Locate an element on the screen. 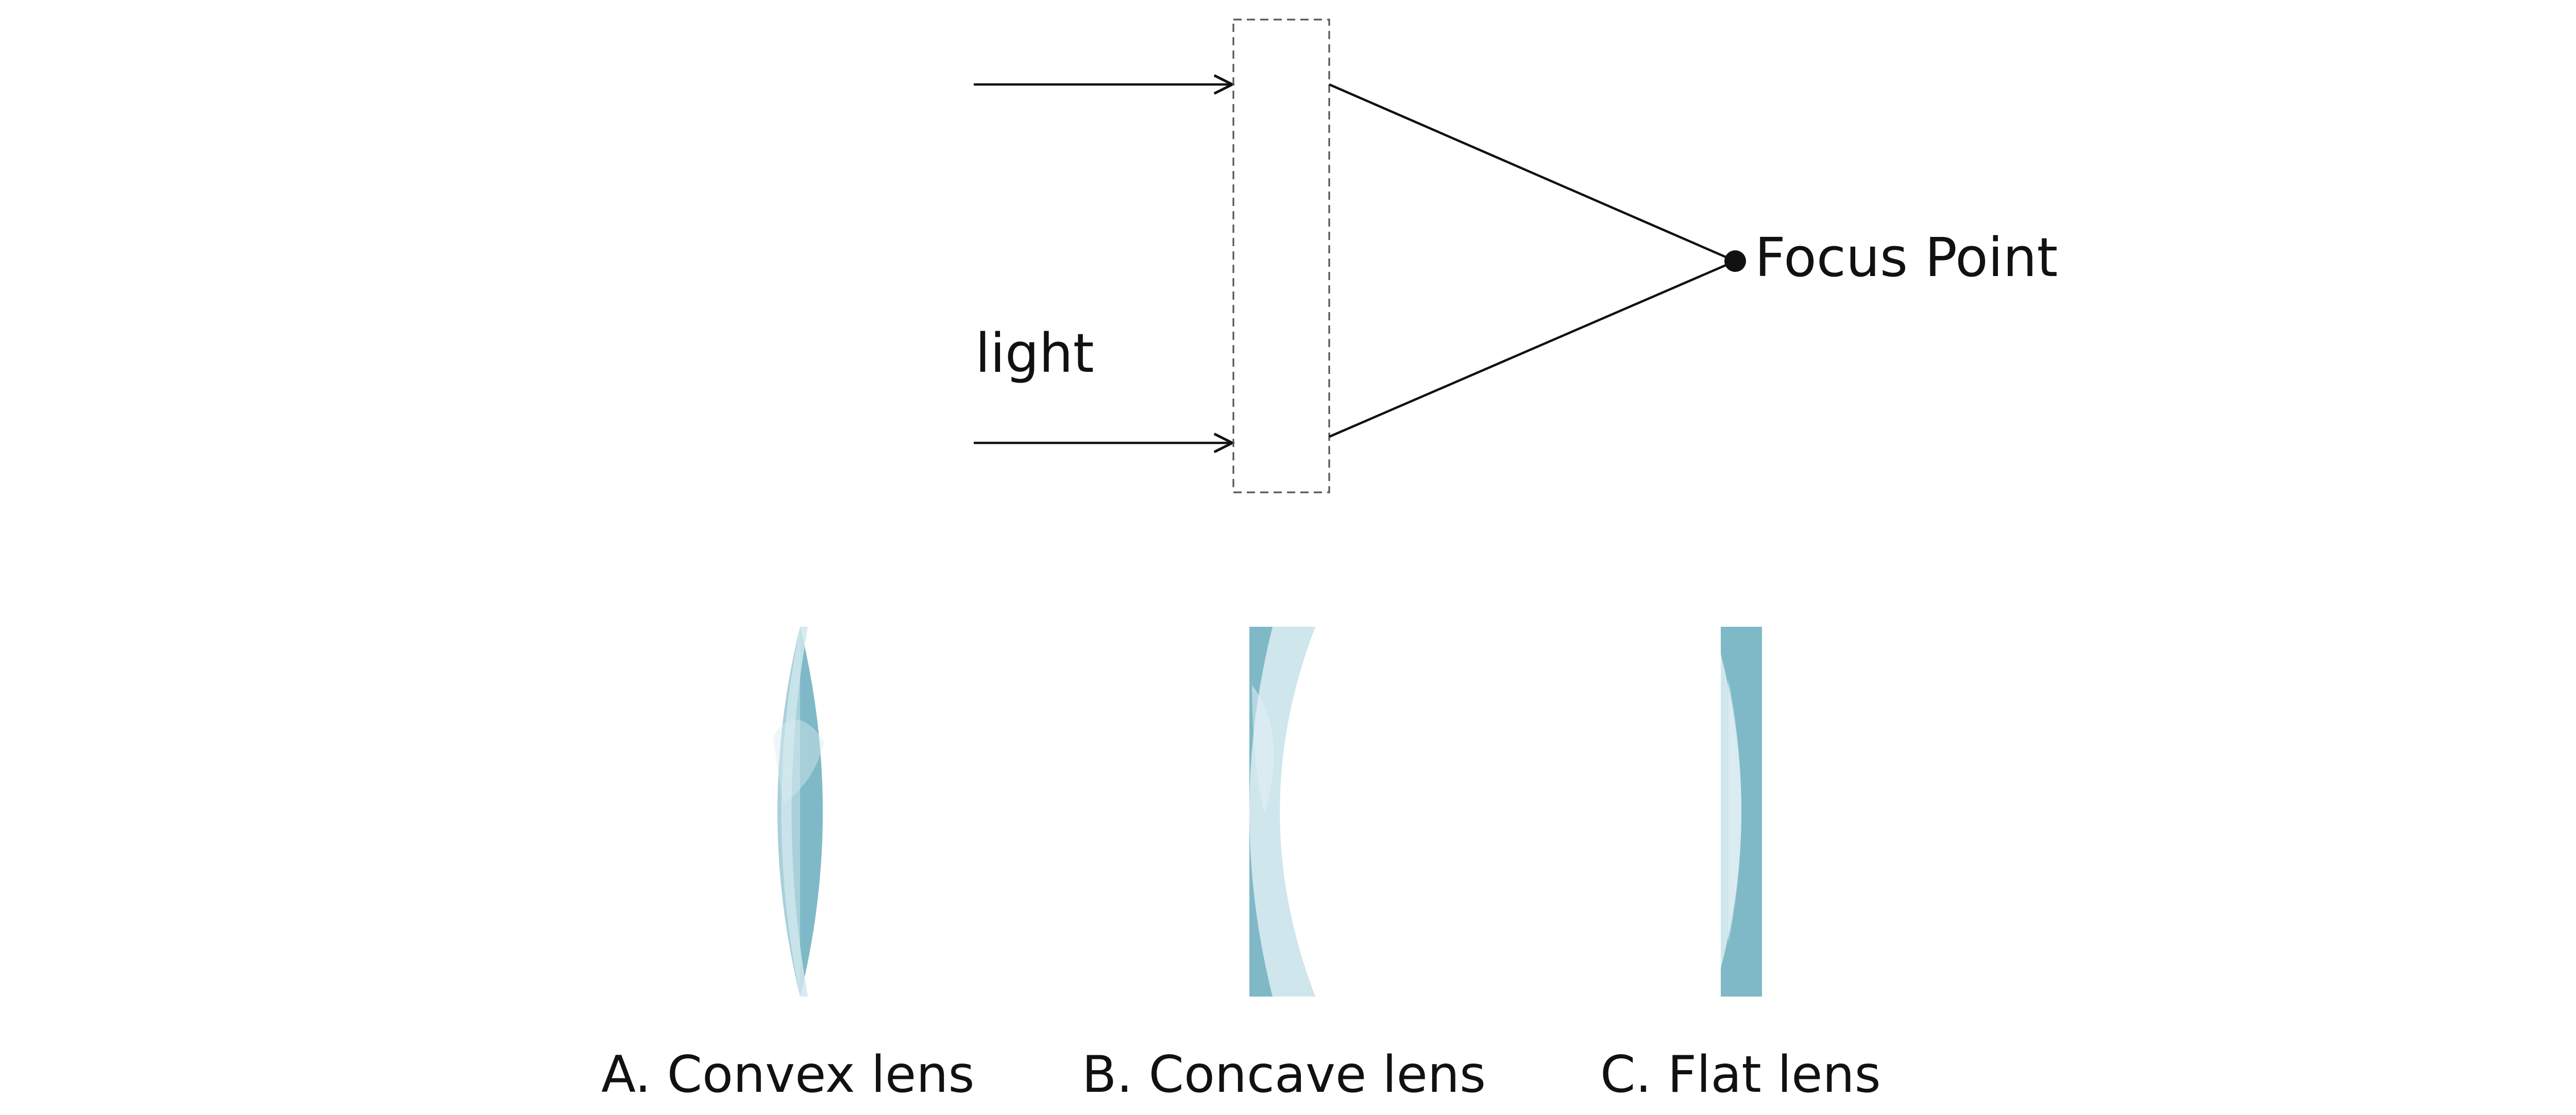 This screenshot has height=1115, width=2576. option-a-label: A. Convex lens is located at coordinates (788, 1074).